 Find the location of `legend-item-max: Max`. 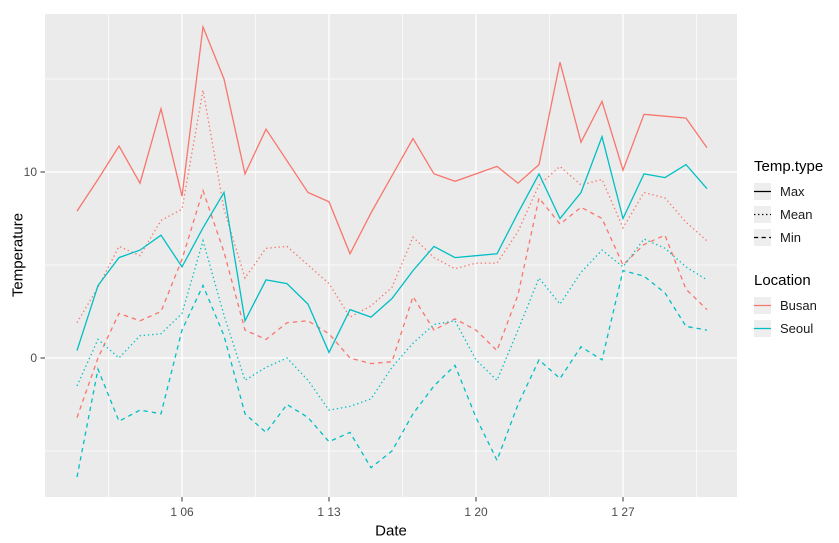

legend-item-max: Max is located at coordinates (788, 191).